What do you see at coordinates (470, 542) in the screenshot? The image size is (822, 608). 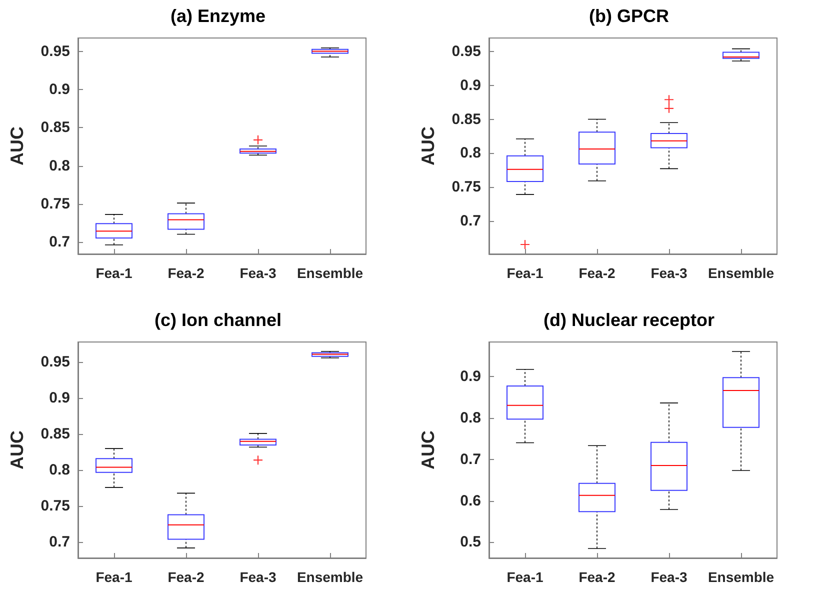 I see `y-tick-label: 0.5` at bounding box center [470, 542].